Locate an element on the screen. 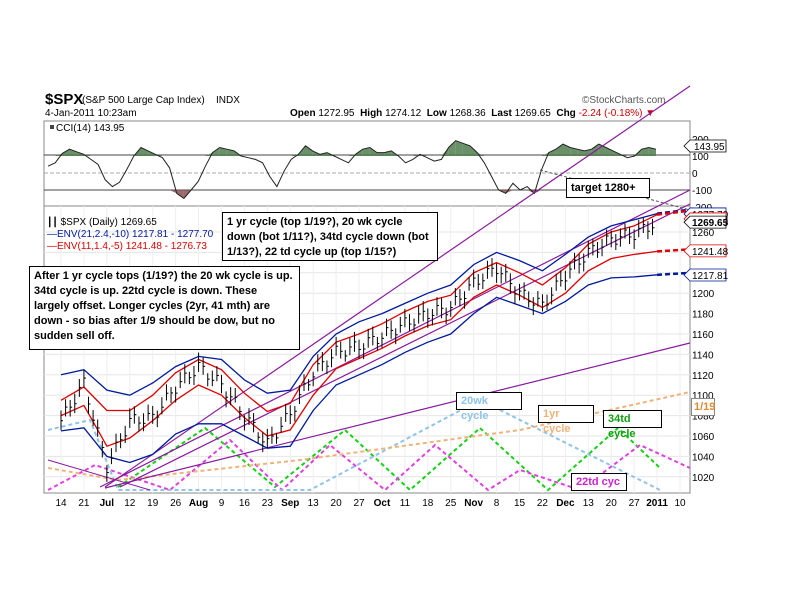 The width and height of the screenshot is (800, 600). cci-legend: CCI(14) 143.95 is located at coordinates (87, 128).